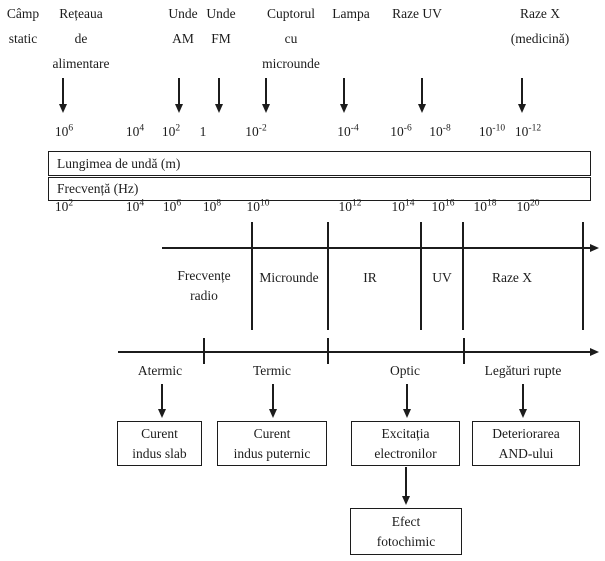  Describe the element at coordinates (540, 26) in the screenshot. I see `source-label-raze-x: Raze X (medicină)` at that location.